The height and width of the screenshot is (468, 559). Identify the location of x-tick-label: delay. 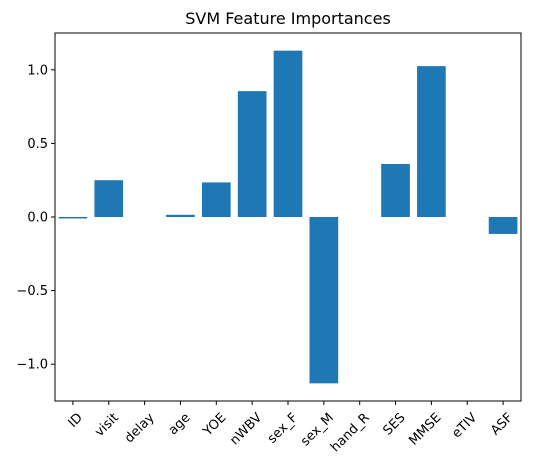
(140, 428).